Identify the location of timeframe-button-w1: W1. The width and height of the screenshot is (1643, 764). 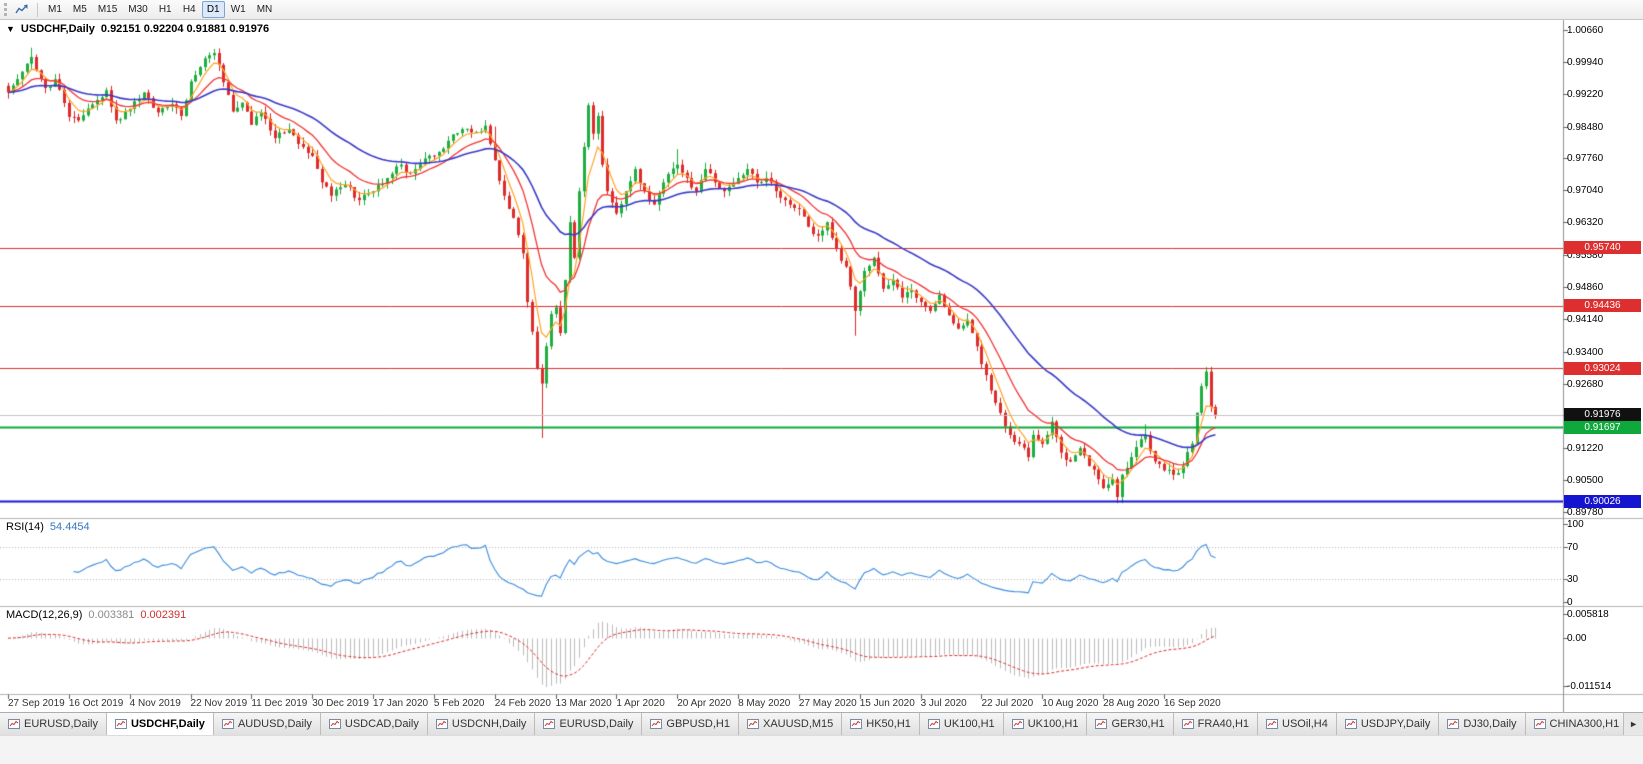
(238, 9).